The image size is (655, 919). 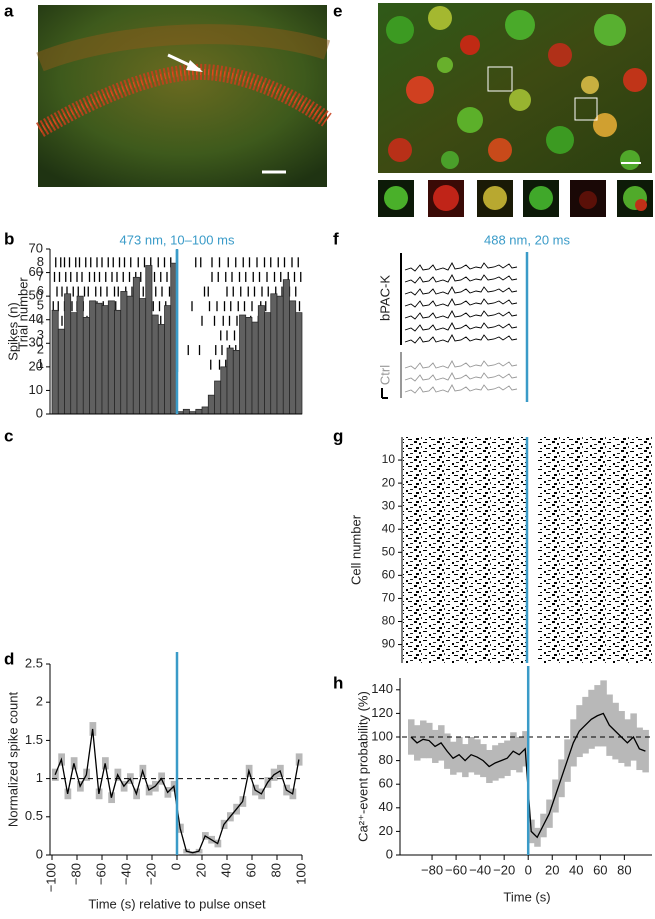 What do you see at coordinates (355, 549) in the screenshot?
I see `y-axis-label: Cell number` at bounding box center [355, 549].